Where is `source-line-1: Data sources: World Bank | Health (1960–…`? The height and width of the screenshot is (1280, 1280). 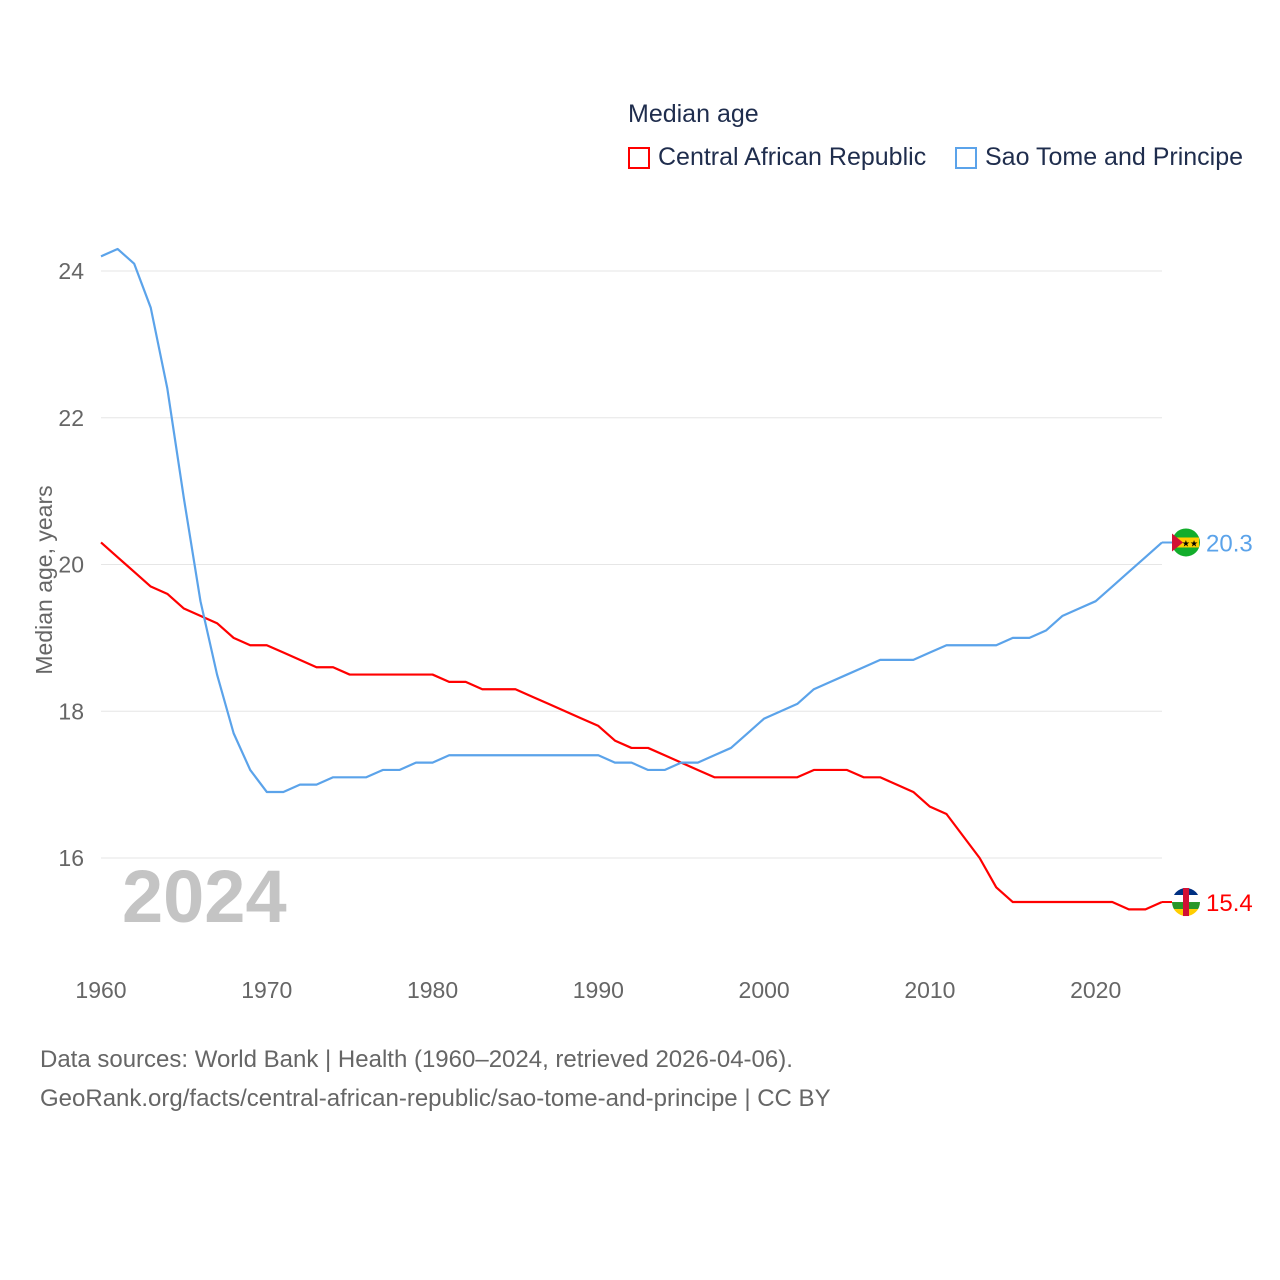
source-line-1: Data sources: World Bank | Health (1960–… is located at coordinates (416, 1059).